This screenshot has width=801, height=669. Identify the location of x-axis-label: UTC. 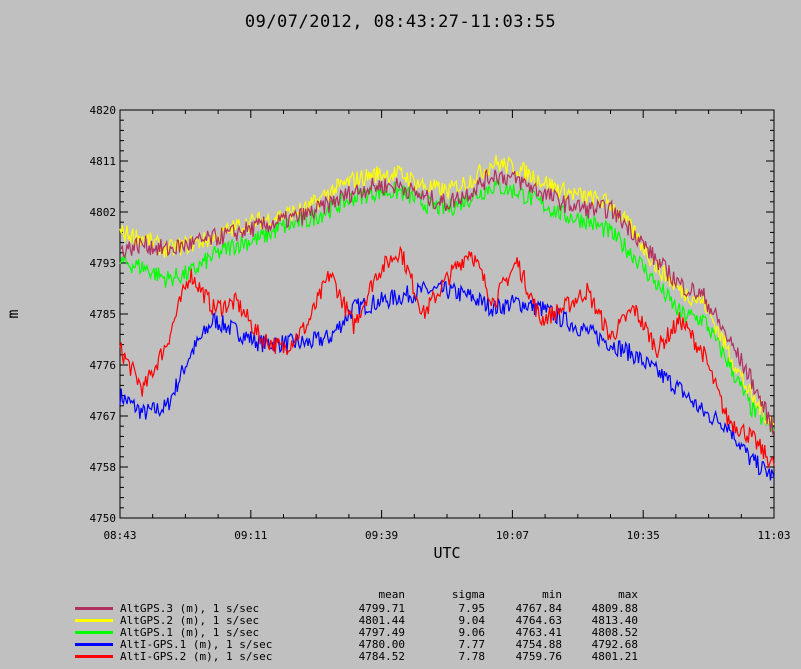
(446, 553).